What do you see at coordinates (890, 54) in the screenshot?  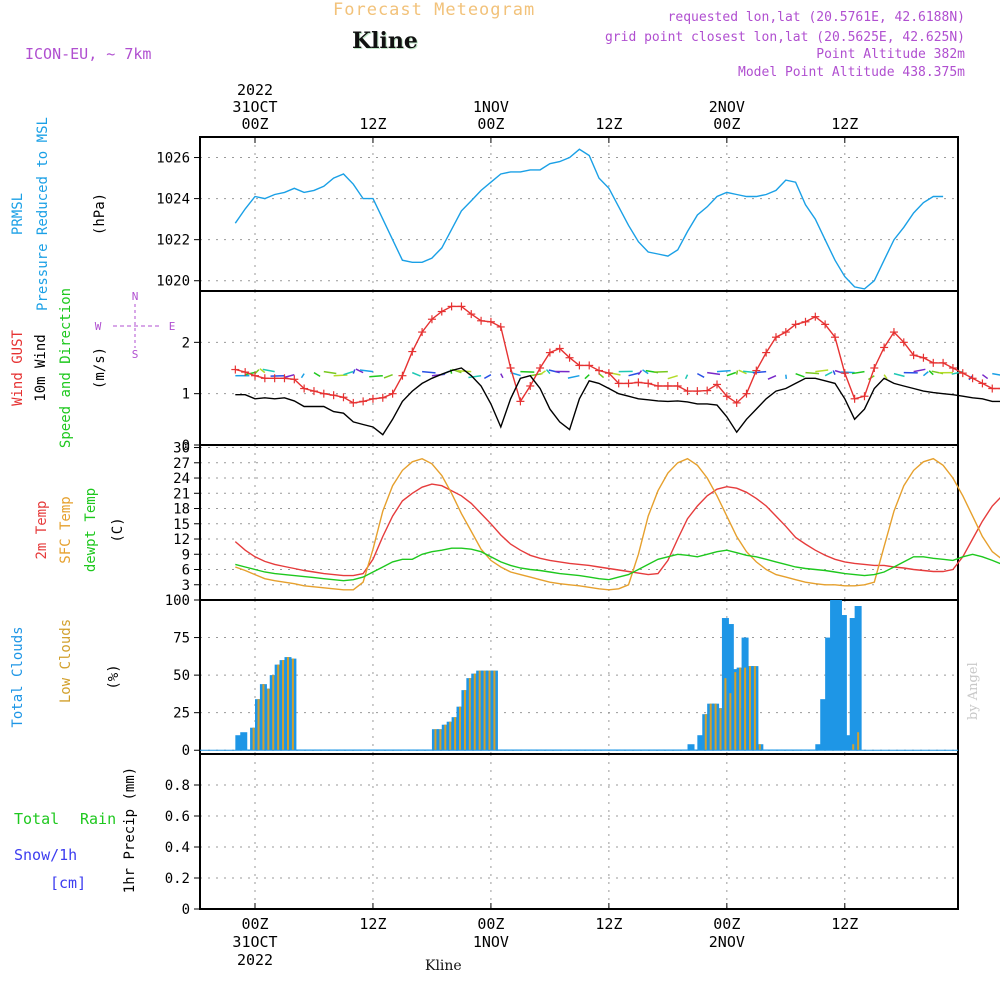 I see `point-altitude: Point Altitude 382m` at bounding box center [890, 54].